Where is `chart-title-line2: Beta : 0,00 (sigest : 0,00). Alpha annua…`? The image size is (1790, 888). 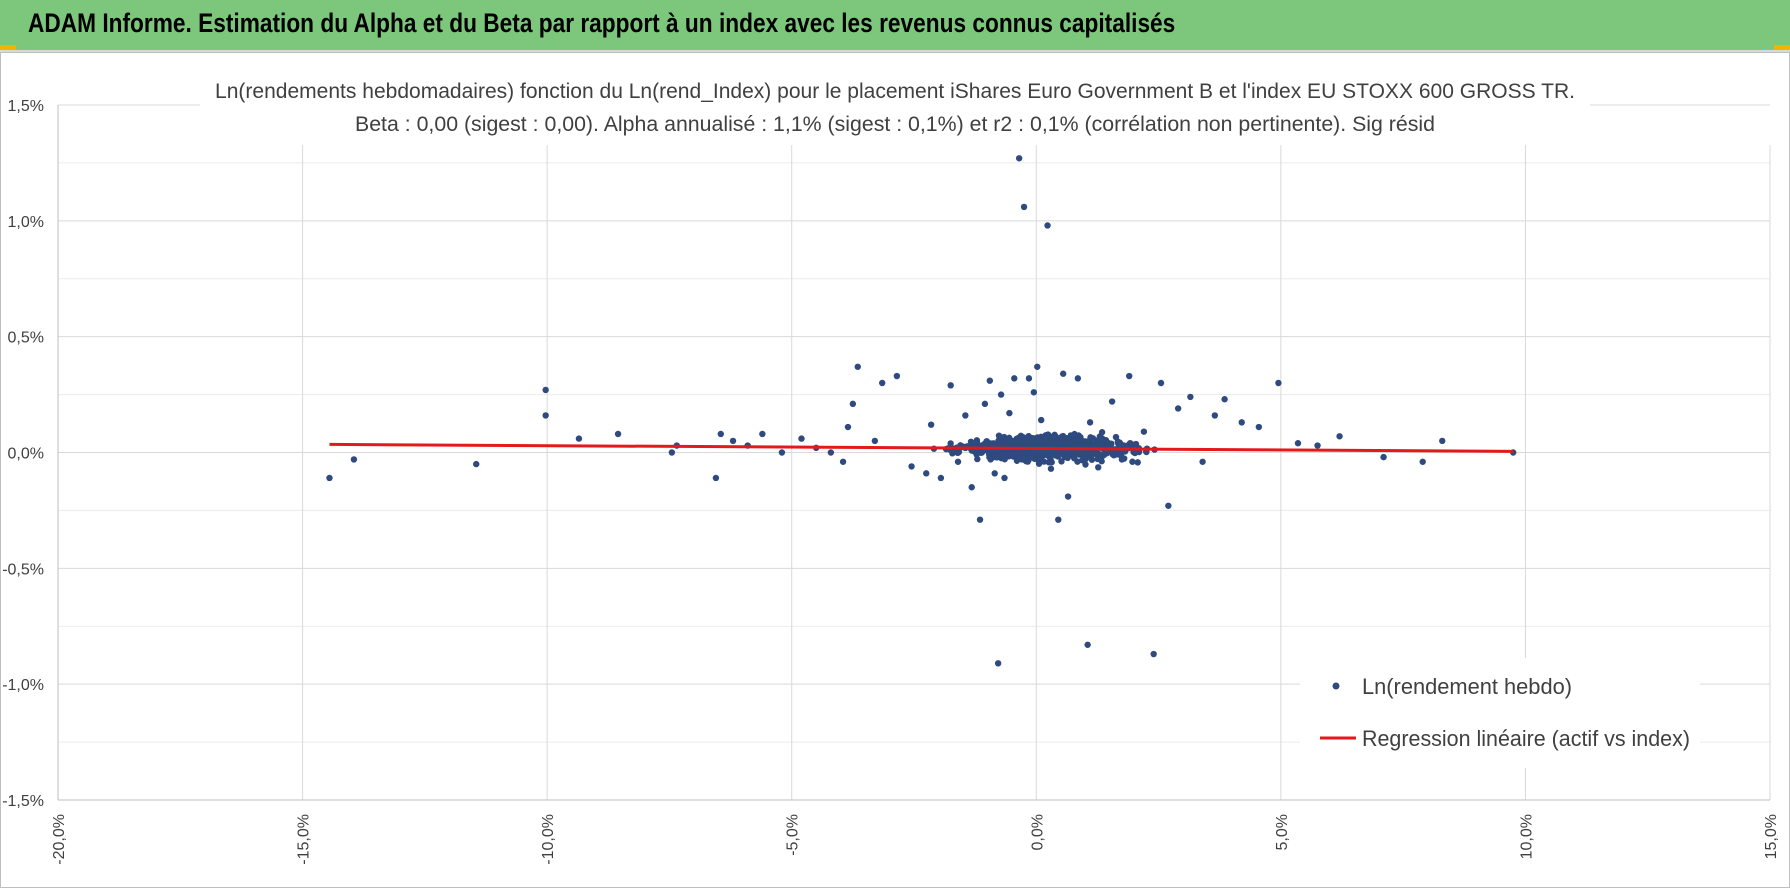
chart-title-line2: Beta : 0,00 (sigest : 0,00). Alpha annua… is located at coordinates (895, 124).